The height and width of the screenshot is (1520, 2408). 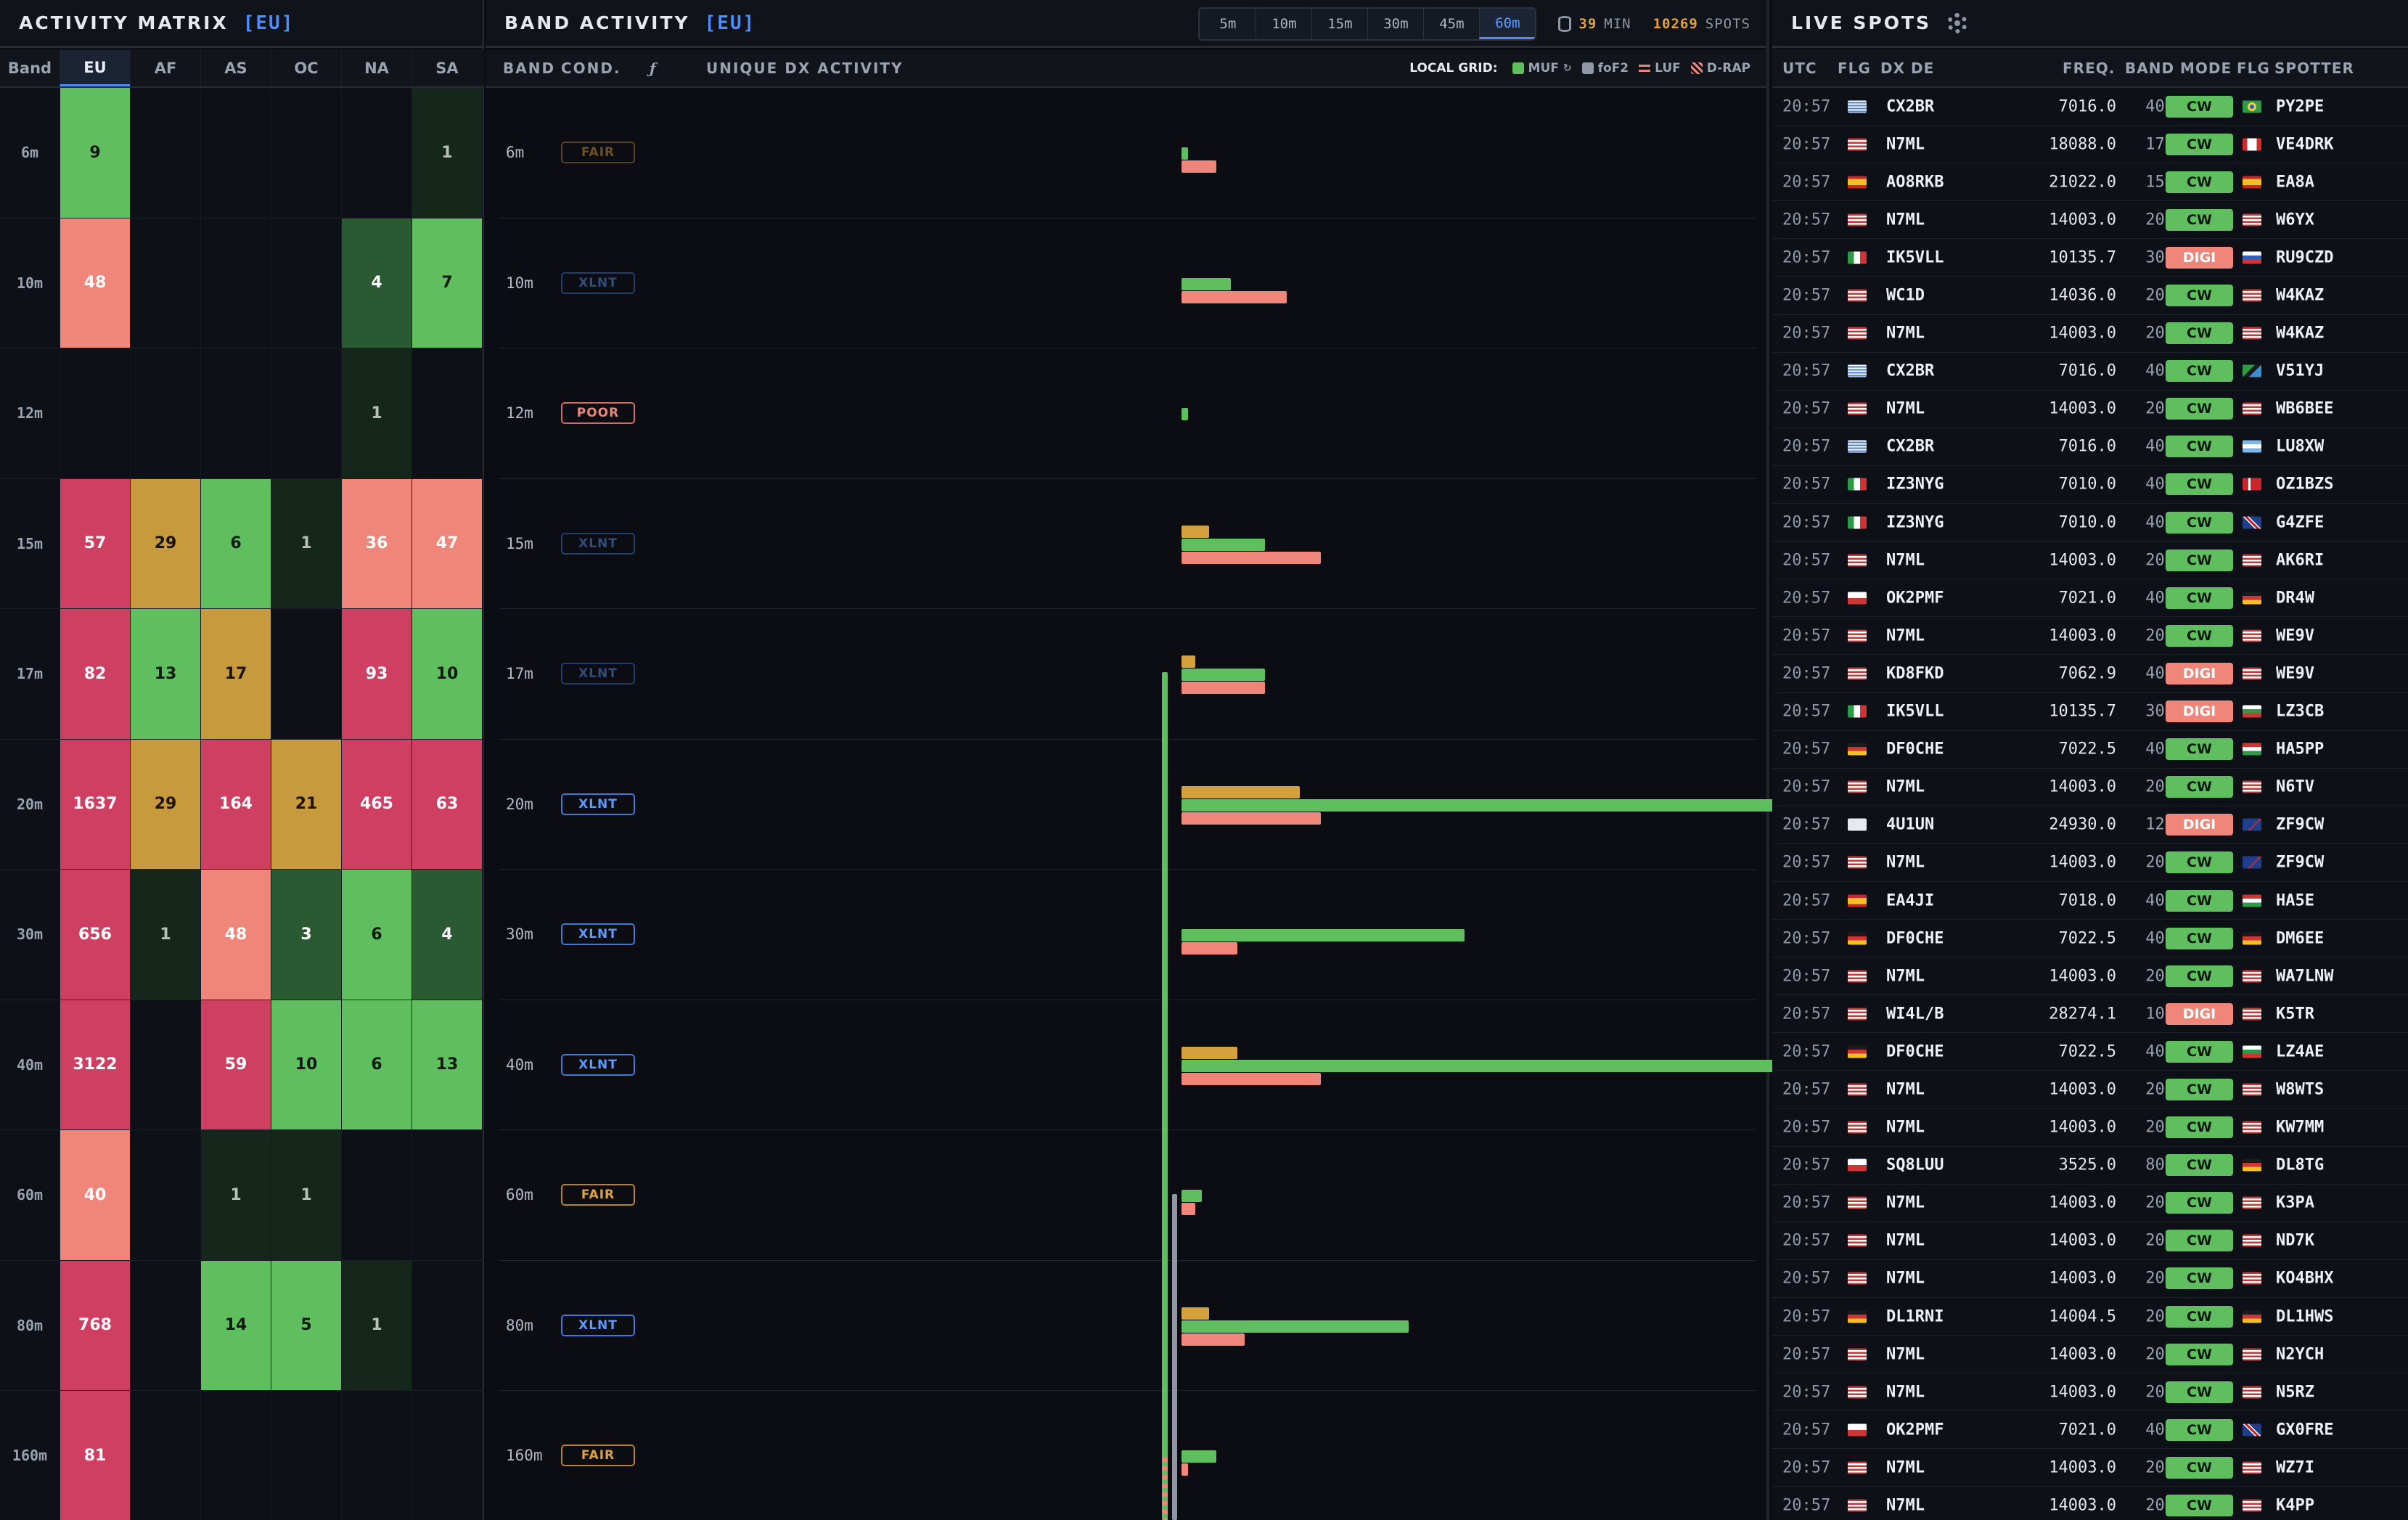 What do you see at coordinates (2090, 1241) in the screenshot?
I see `spot-row: 20:57 N7ML 14003.0 20m CW ND7K` at bounding box center [2090, 1241].